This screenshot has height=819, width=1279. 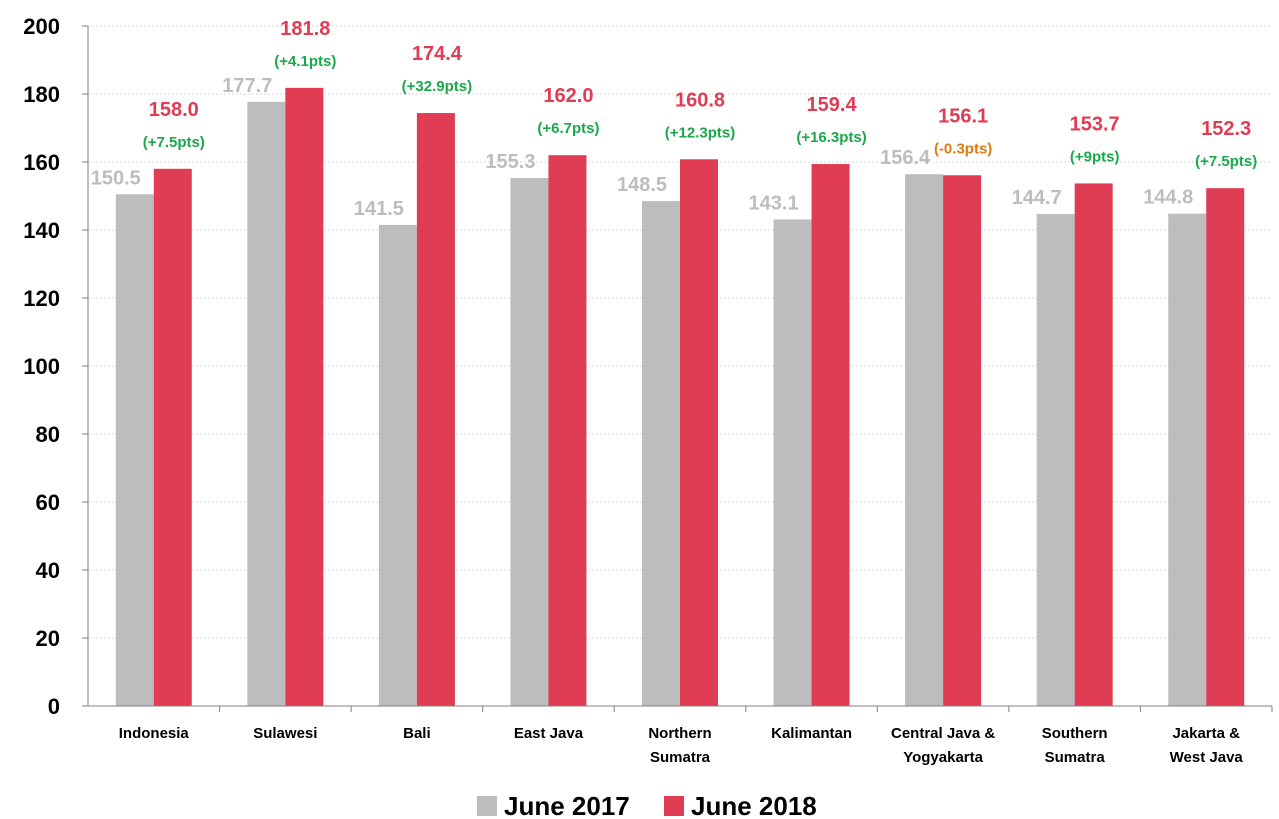 What do you see at coordinates (1226, 129) in the screenshot?
I see `data-label-june-2018: 152.3` at bounding box center [1226, 129].